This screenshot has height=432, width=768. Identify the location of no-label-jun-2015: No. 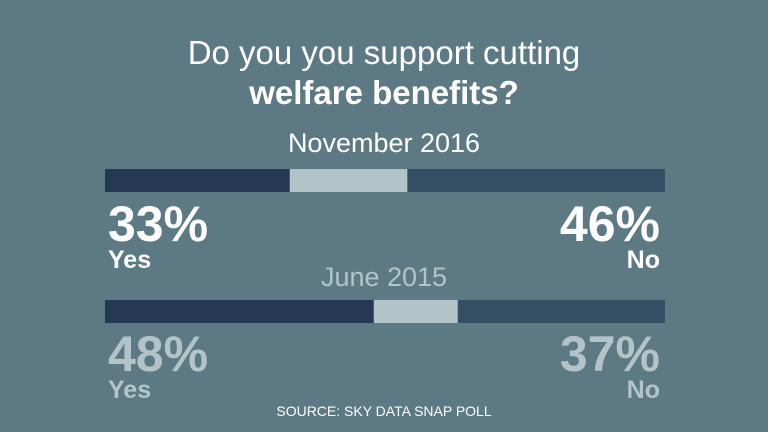
(643, 390).